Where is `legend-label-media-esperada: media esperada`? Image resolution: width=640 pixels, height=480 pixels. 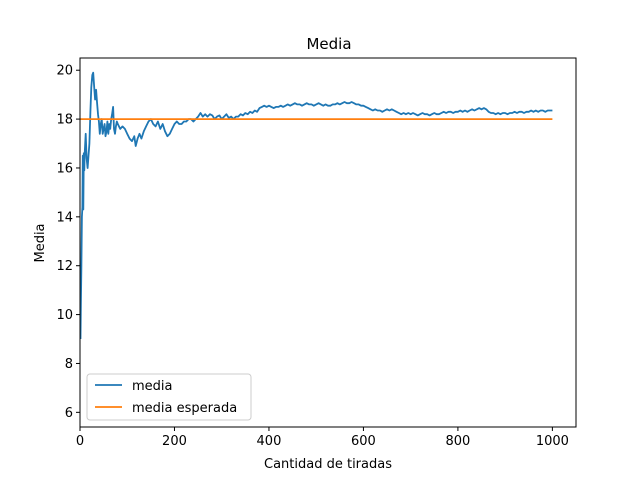
legend-label-media-esperada: media esperada is located at coordinates (184, 408).